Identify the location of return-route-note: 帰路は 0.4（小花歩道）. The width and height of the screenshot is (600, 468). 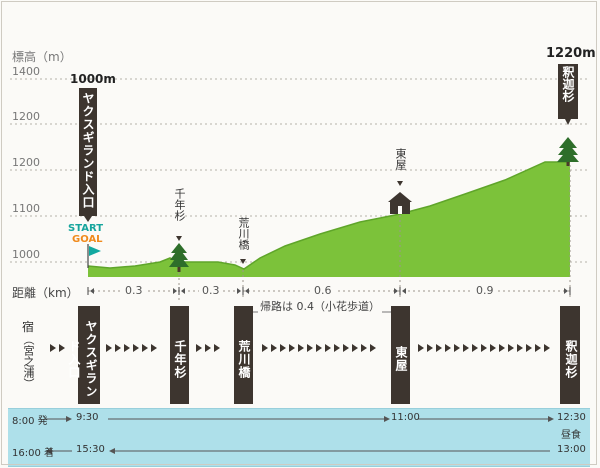
(320, 306).